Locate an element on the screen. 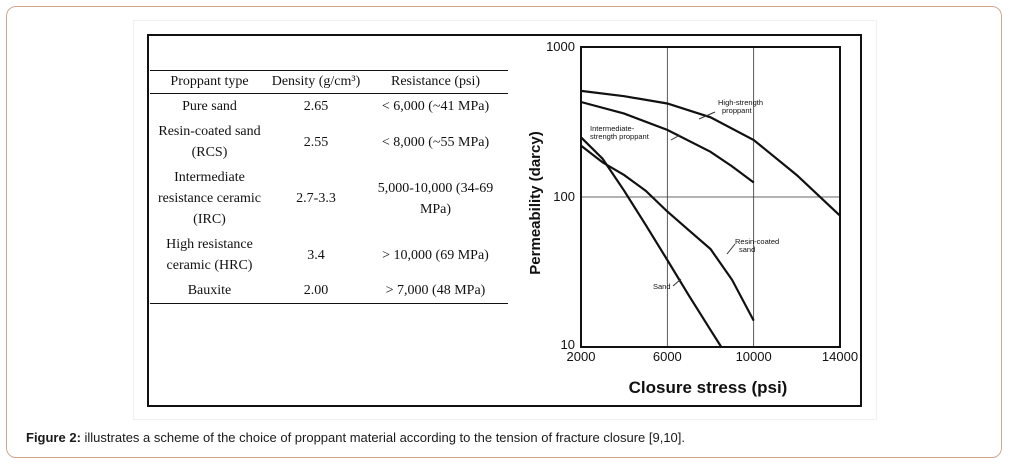 Image resolution: width=1010 pixels, height=465 pixels. series-line-sand is located at coordinates (651, 242).